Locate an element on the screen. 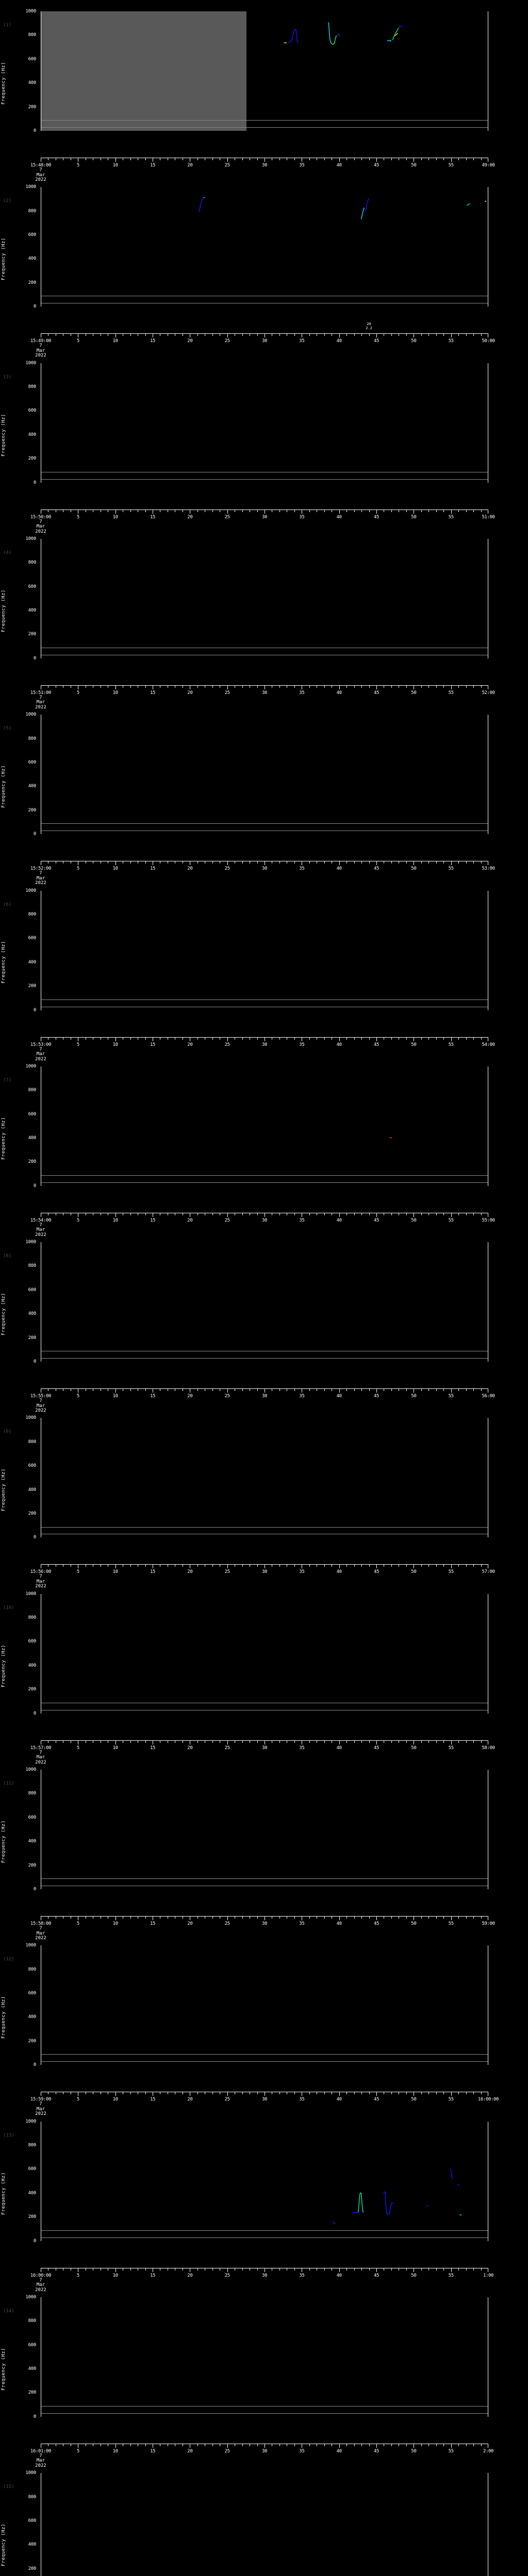  xaxis-end-label: 49:00 is located at coordinates (488, 165).